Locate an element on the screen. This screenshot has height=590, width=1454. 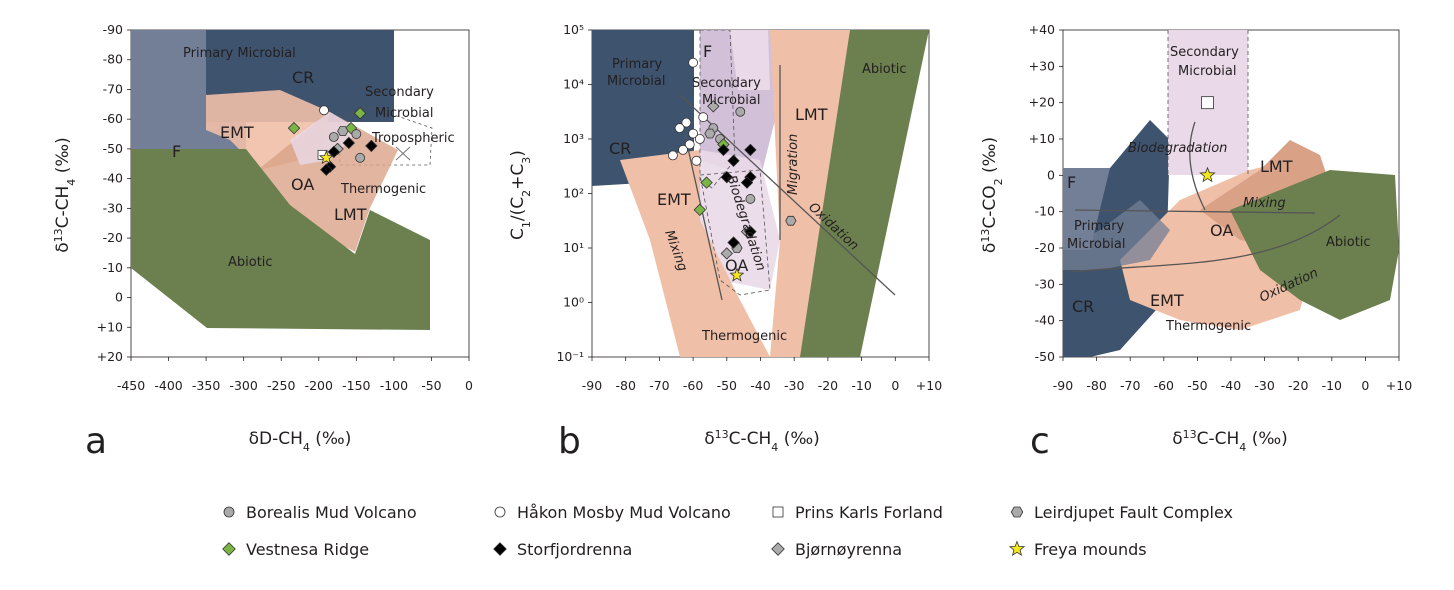
c-ytick-label: -10 is located at coordinates (1045, 211).